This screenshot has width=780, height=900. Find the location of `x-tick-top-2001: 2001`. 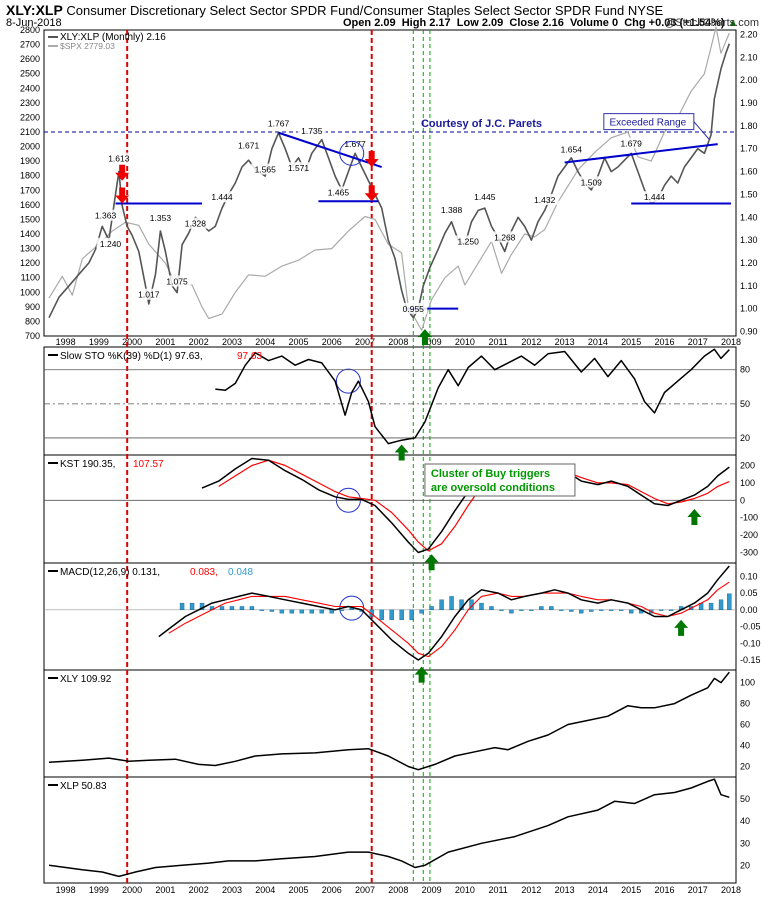

x-tick-top-2001: 2001 is located at coordinates (165, 342).